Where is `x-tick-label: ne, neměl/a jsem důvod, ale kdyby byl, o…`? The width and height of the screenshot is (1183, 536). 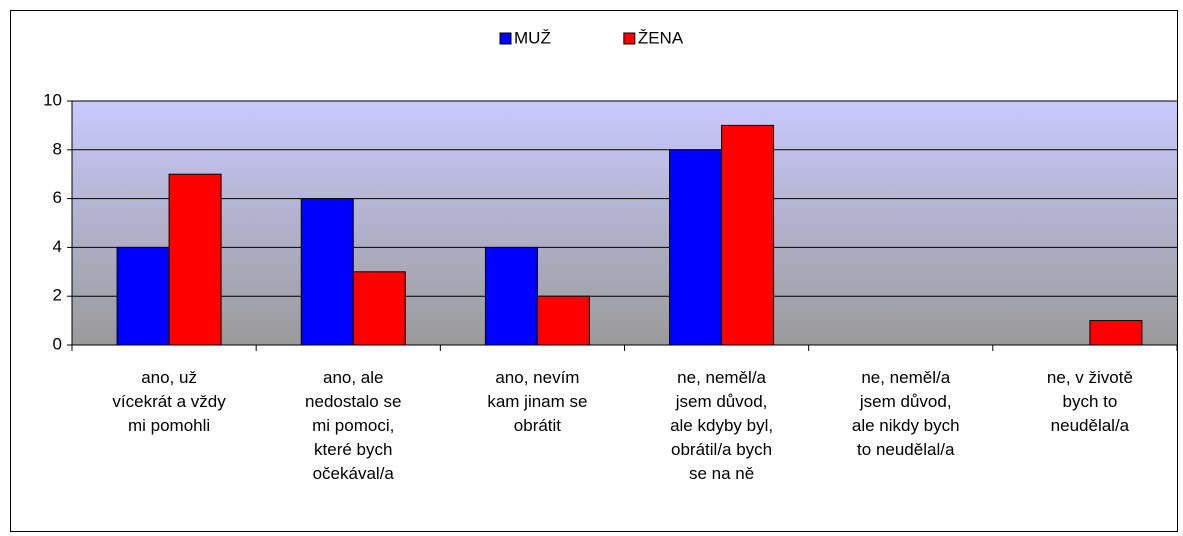
x-tick-label: ne, neměl/a jsem důvod, ale kdyby byl, o… is located at coordinates (722, 425).